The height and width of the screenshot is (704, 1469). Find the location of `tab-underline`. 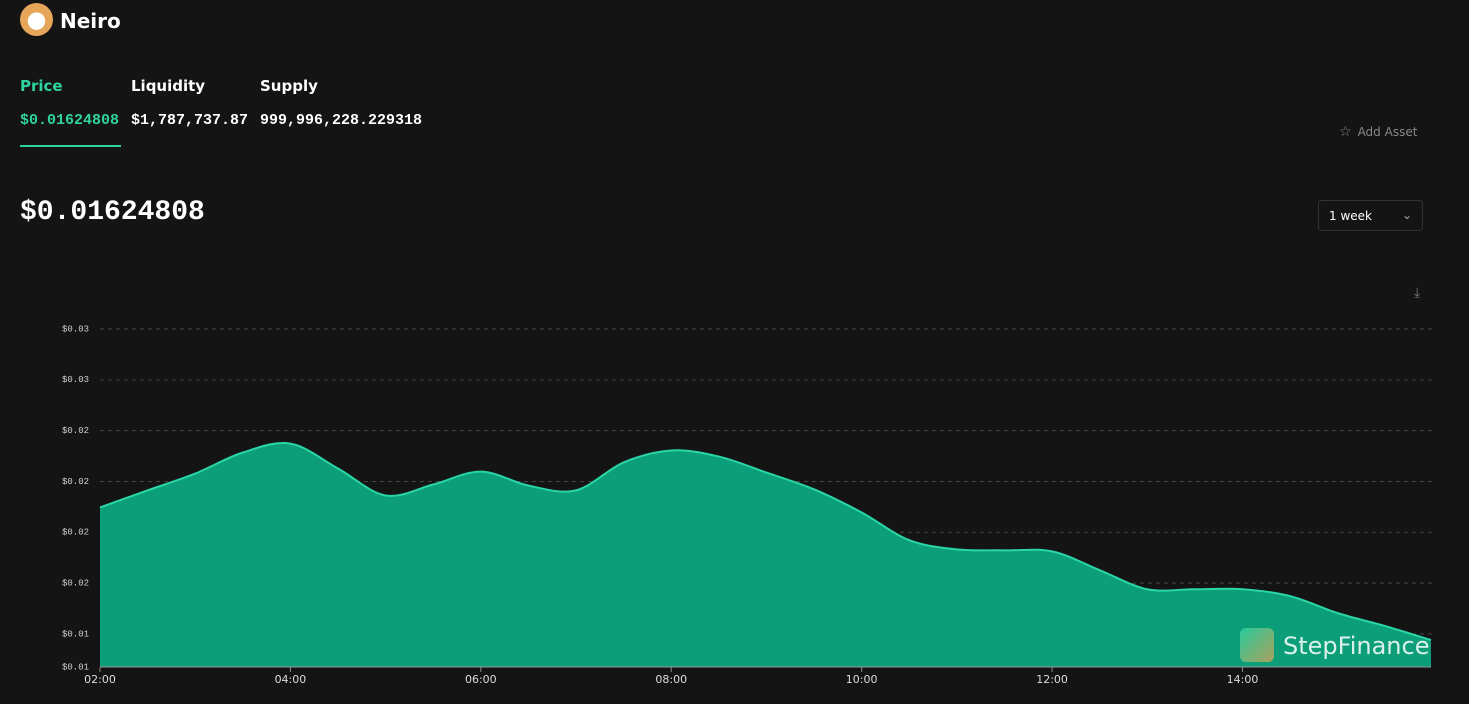

tab-underline is located at coordinates (70, 146).